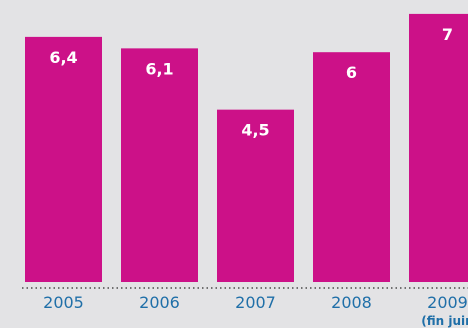 The height and width of the screenshot is (328, 468). Describe the element at coordinates (255, 196) in the screenshot. I see `bar-2007` at that location.